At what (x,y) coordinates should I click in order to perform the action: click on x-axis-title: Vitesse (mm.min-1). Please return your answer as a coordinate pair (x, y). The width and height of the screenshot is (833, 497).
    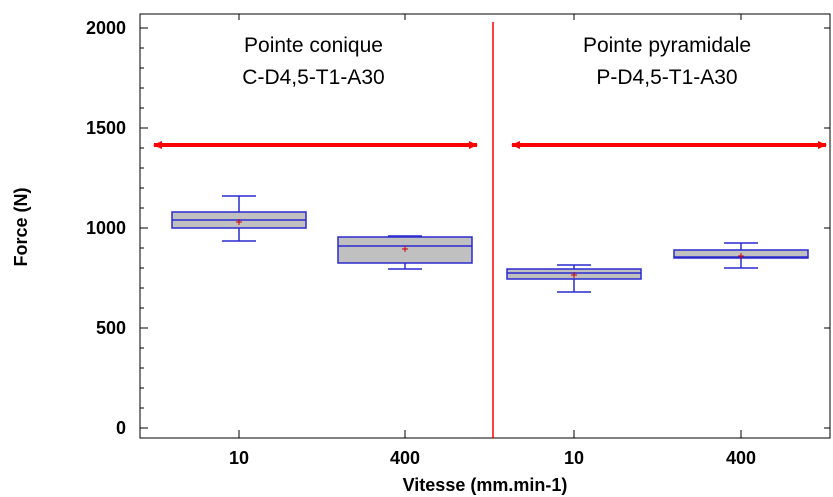
    Looking at the image, I should click on (485, 485).